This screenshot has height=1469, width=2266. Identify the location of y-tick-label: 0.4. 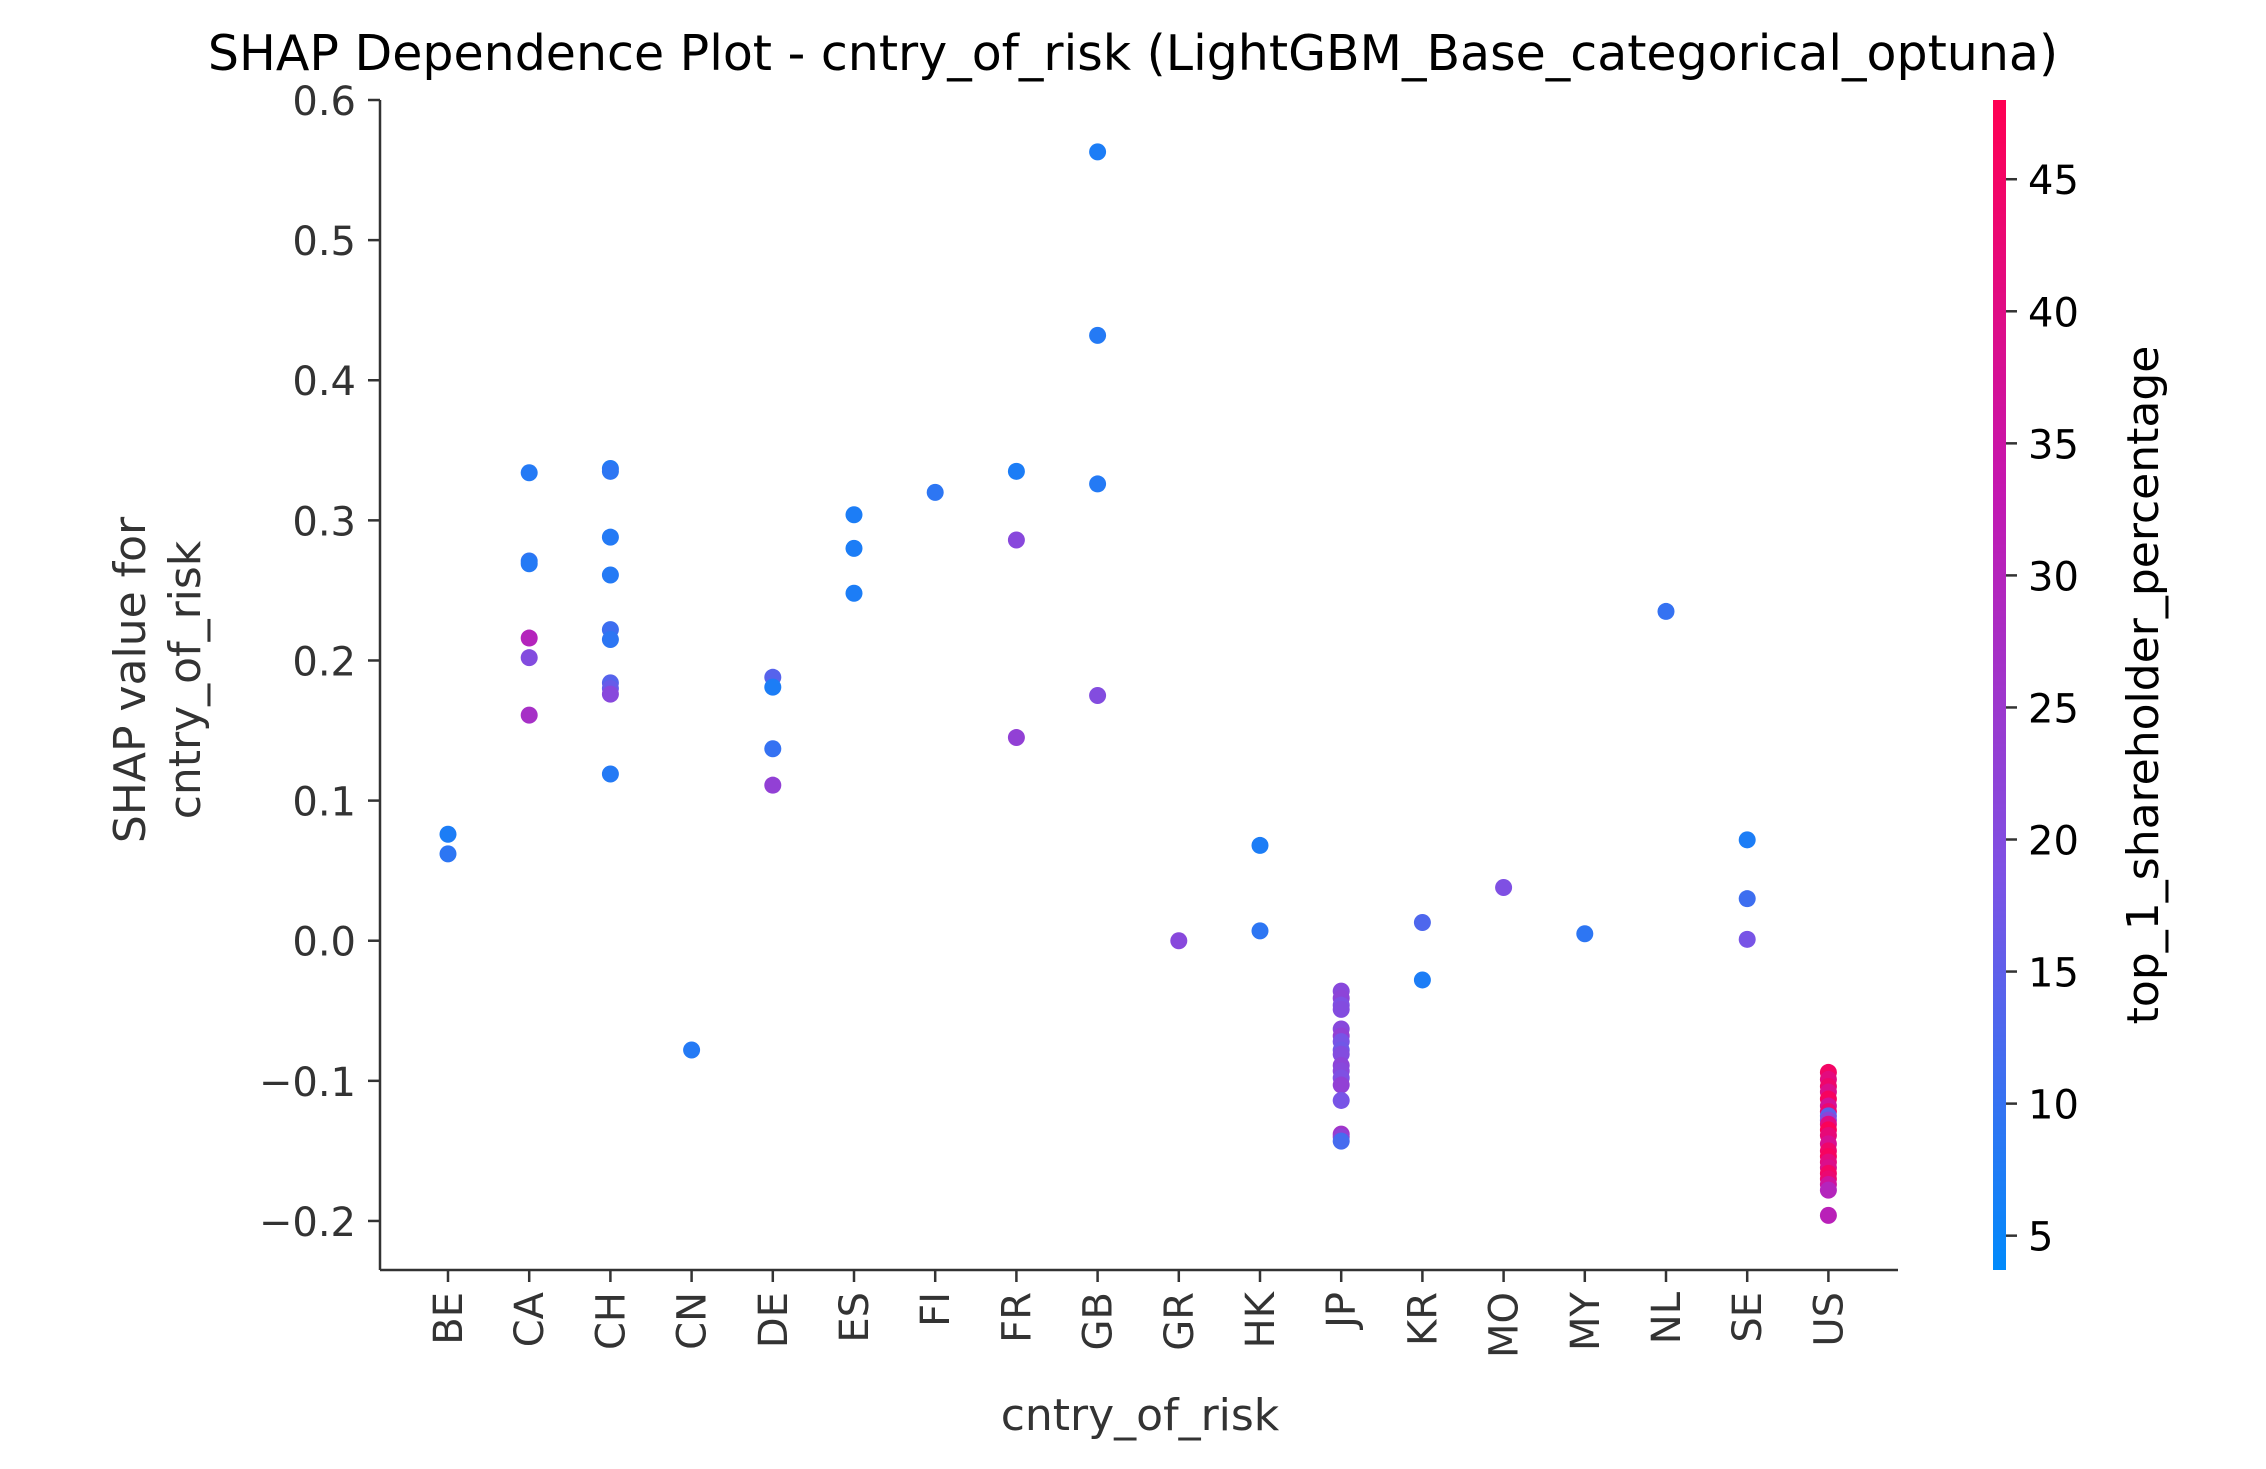
(324, 382).